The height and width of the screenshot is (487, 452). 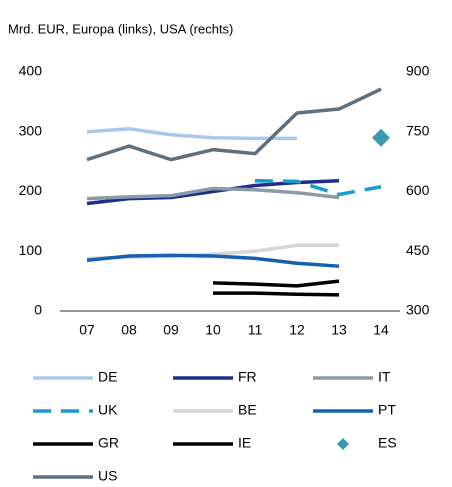 What do you see at coordinates (244, 443) in the screenshot?
I see `legend-label: IE` at bounding box center [244, 443].